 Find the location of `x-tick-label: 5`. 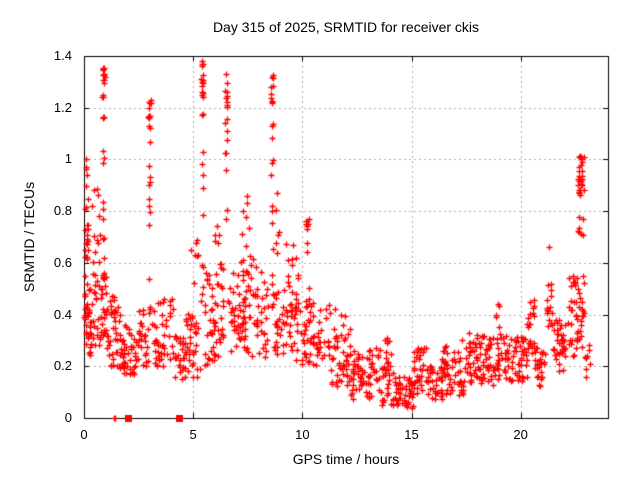

x-tick-label: 5 is located at coordinates (193, 434).